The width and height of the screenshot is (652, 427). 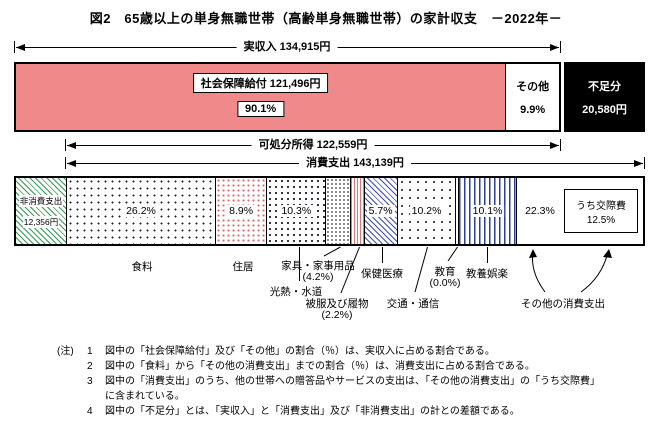 I want to click on non-consumption-label: 非消費支出, so click(x=41, y=200).